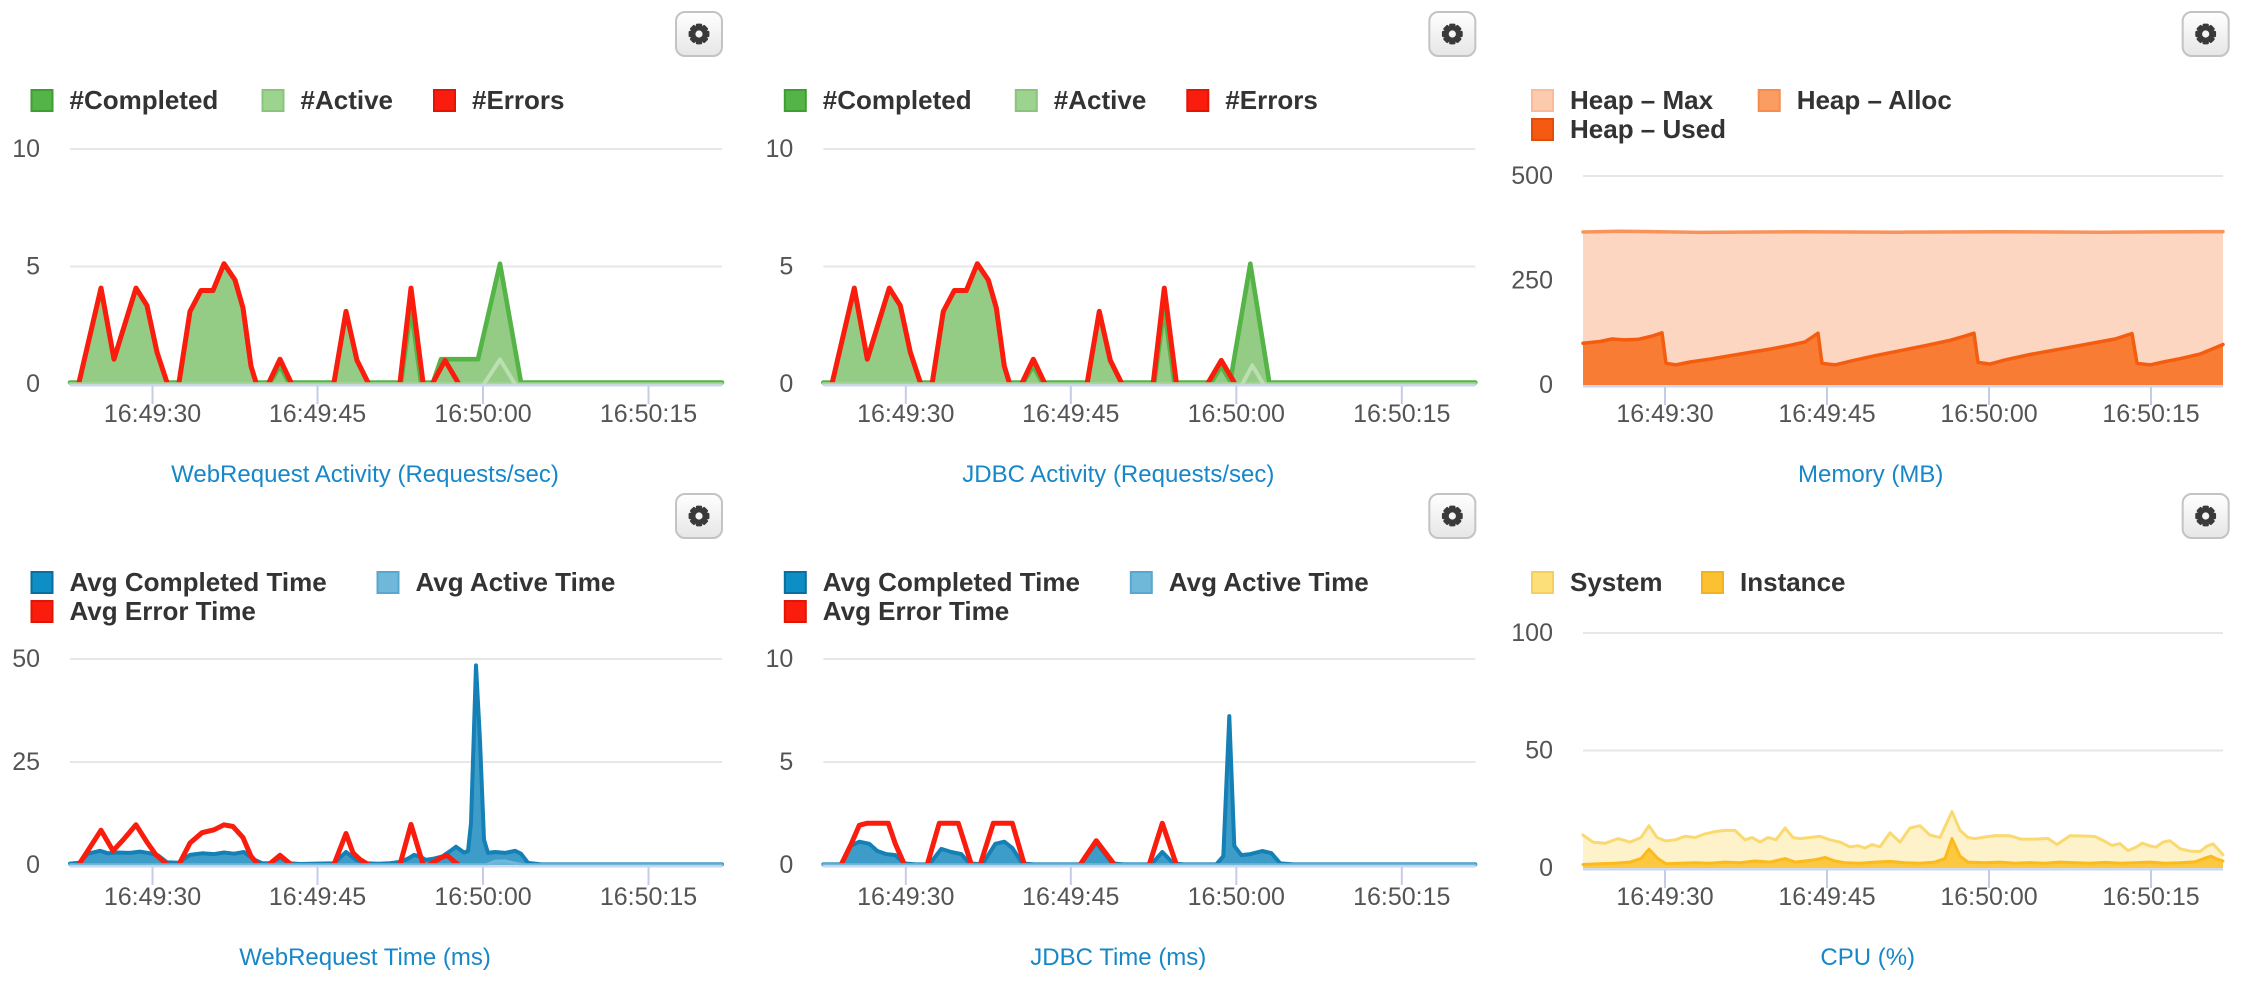  What do you see at coordinates (1874, 100) in the screenshot?
I see `svg-text: Heap – Alloc` at bounding box center [1874, 100].